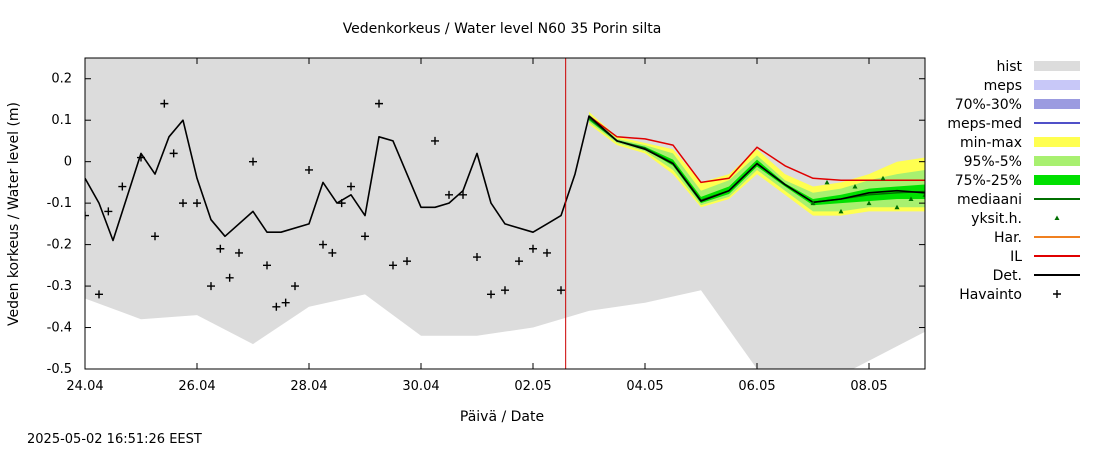 The image size is (1100, 450). I want to click on legend-swatch-meps, so click(1057, 85).